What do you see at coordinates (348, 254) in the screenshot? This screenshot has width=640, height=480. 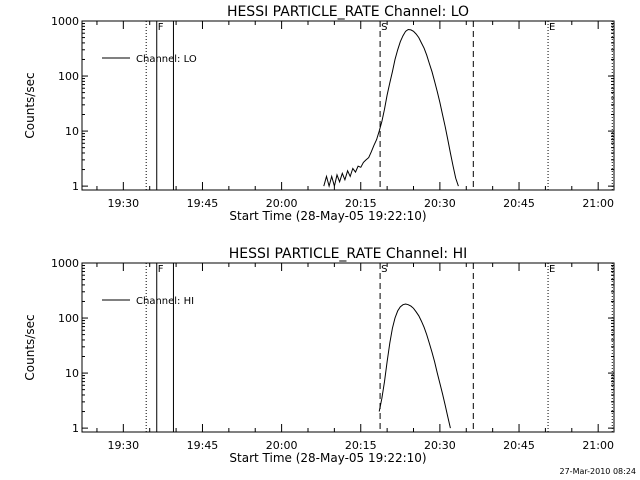 I see `chart-title: HESSI PARTICLE_RATE Channel: HI` at bounding box center [348, 254].